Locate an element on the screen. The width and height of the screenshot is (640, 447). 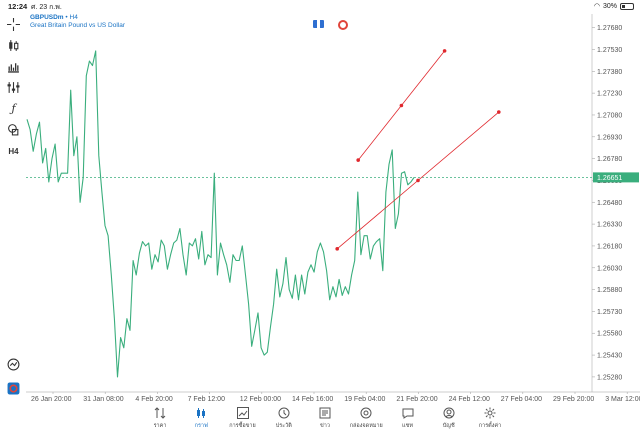
y-tick-label: 1.25430 is located at coordinates (609, 356).